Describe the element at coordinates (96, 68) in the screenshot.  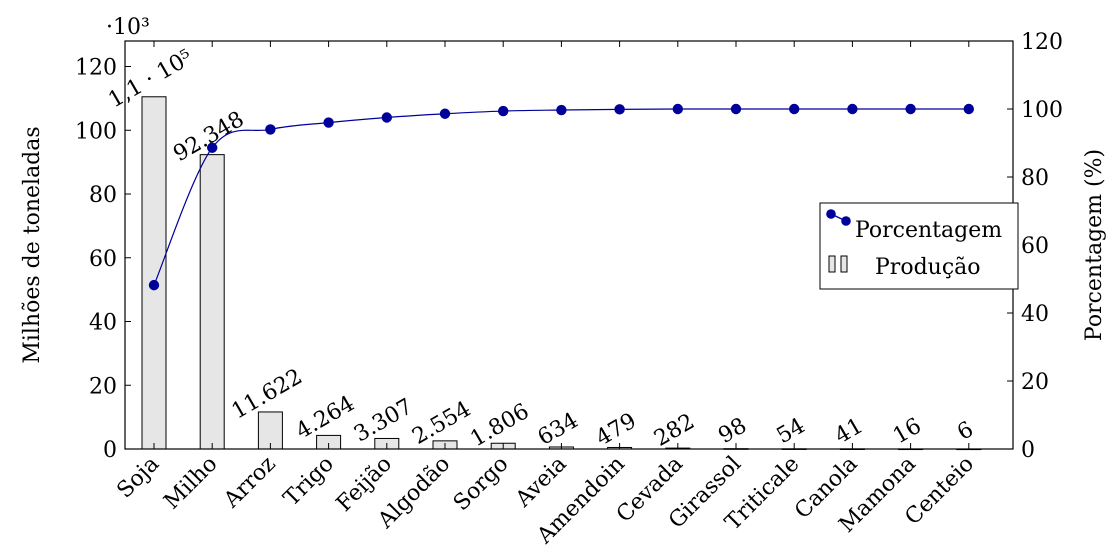
I see `y-tick-label: 120` at that location.